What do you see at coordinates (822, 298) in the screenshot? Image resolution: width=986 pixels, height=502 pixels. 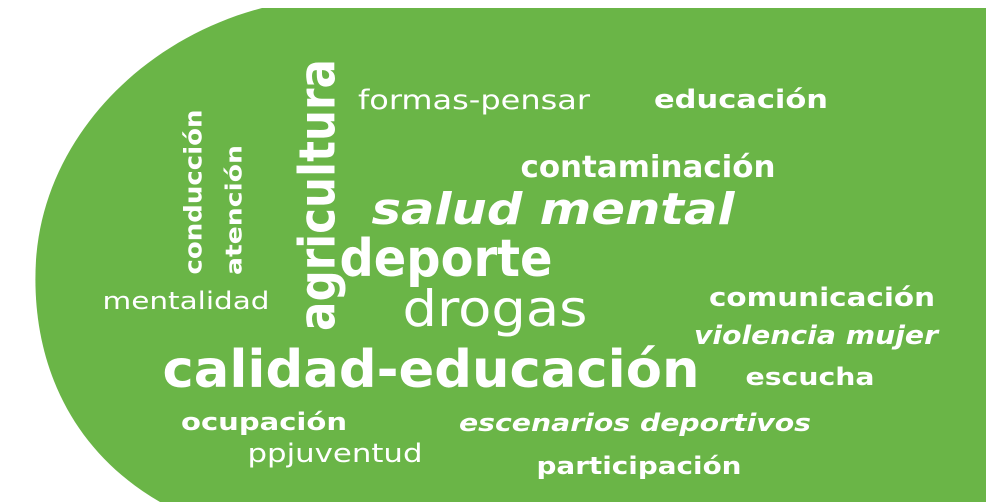 I see `word: comunicación` at bounding box center [822, 298].